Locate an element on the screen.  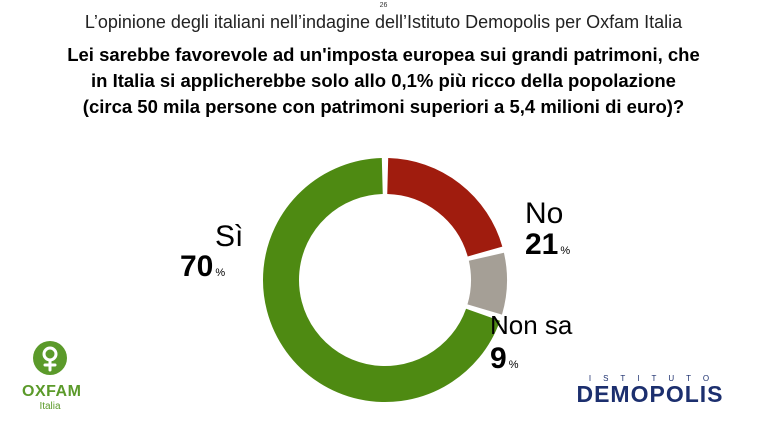
value-non-sa: 9% is located at coordinates (504, 359).